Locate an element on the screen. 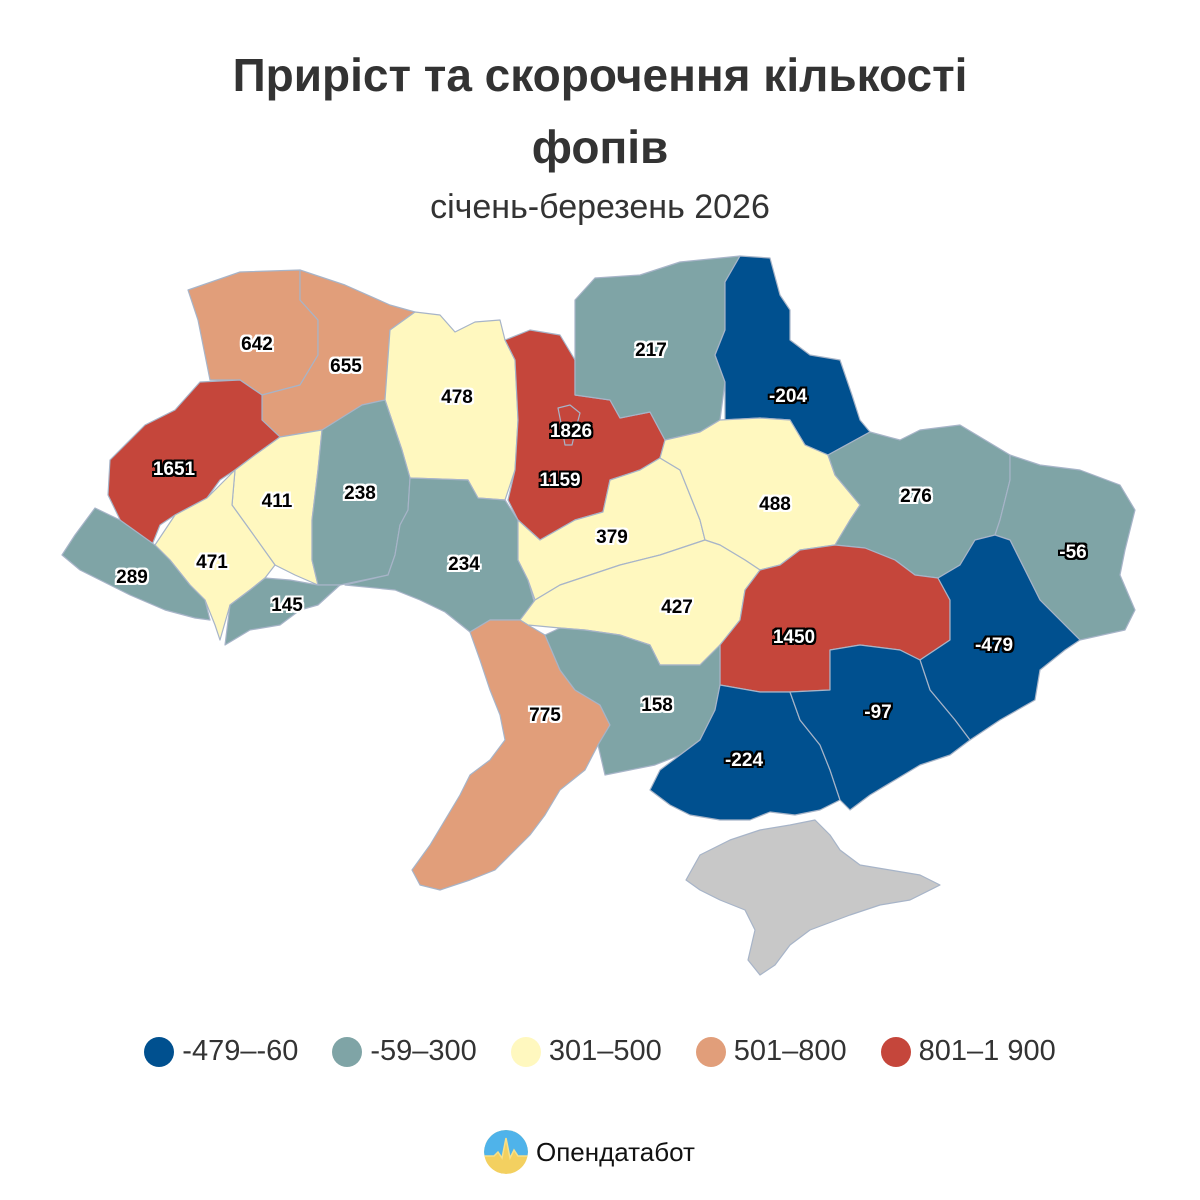 This screenshot has height=1200, width=1200. region-zakarpattia is located at coordinates (136, 564).